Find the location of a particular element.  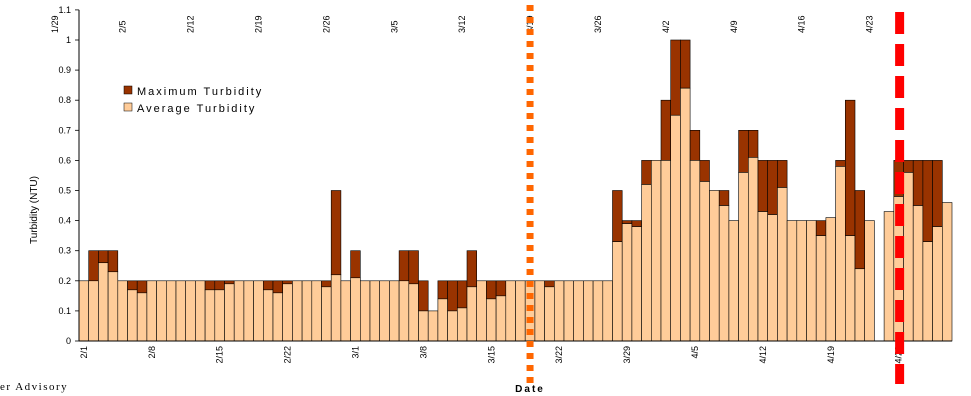

y-tick-label: 0.7 is located at coordinates (64, 130).